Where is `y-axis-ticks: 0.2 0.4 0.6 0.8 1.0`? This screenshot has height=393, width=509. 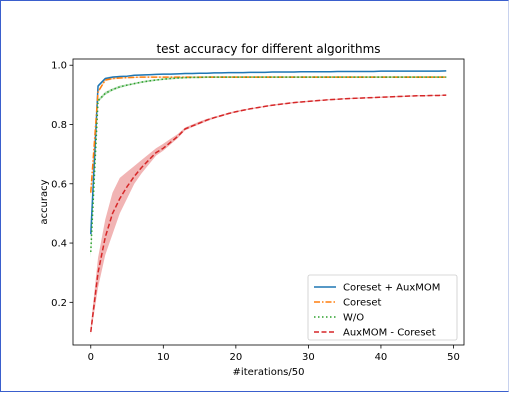
y-axis-ticks: 0.2 0.4 0.6 0.8 1.0 is located at coordinates (62, 185).